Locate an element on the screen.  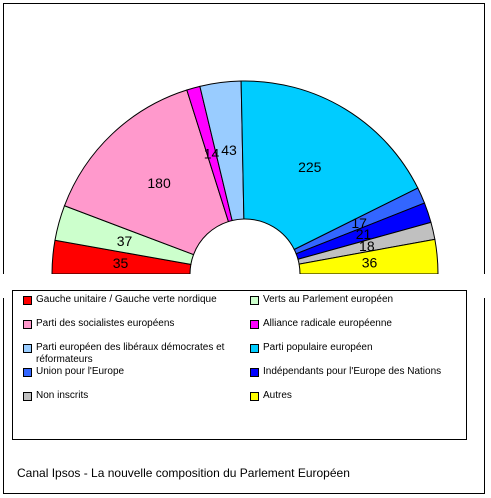
legend-label-1: Verts au Parlement européen is located at coordinates (328, 299).